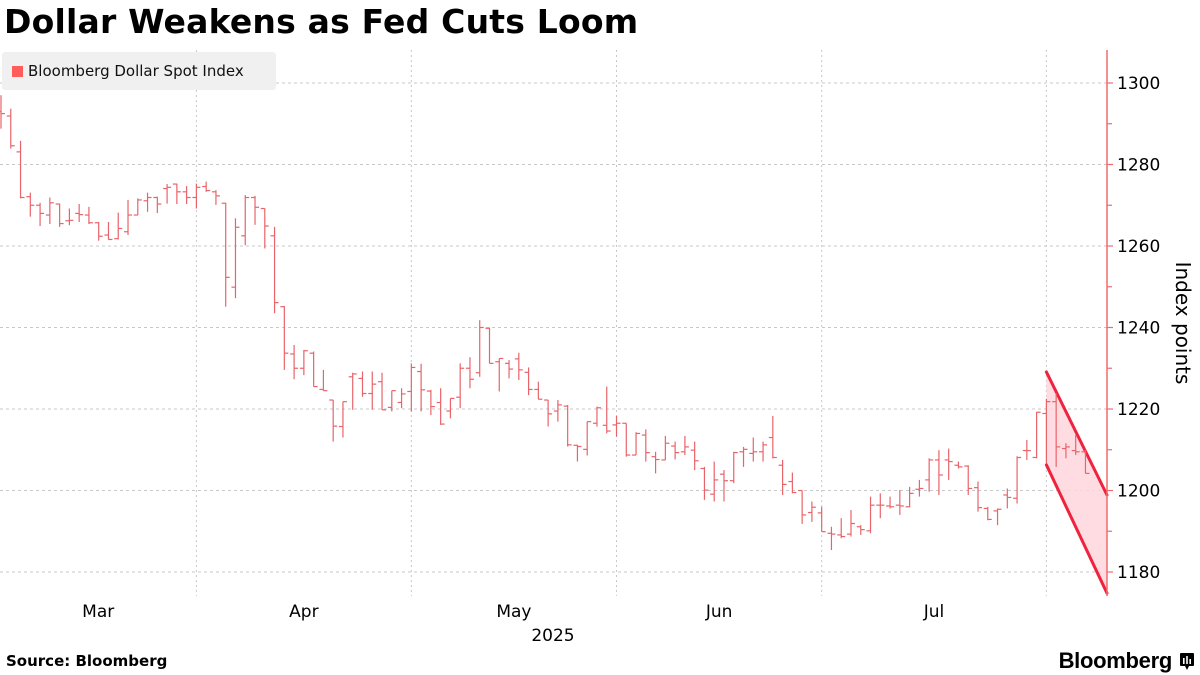 The height and width of the screenshot is (675, 1200). Describe the element at coordinates (87, 661) in the screenshot. I see `source-note: Source: Bloomberg` at that location.